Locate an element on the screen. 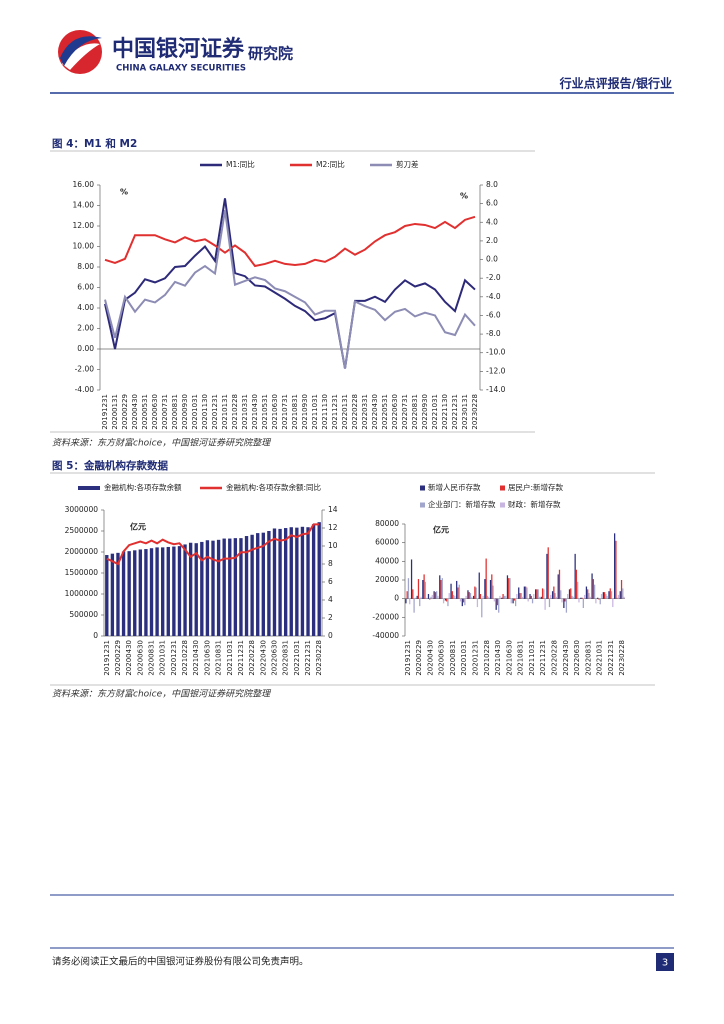  x-tick-label: 20220831 is located at coordinates (588, 658).